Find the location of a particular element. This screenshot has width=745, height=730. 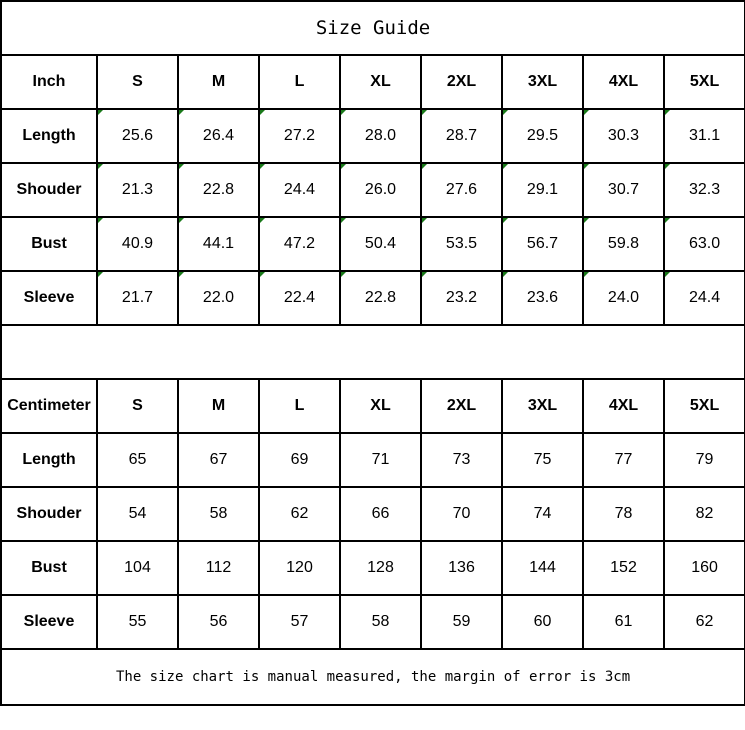

table-row: Length 65 67 69 71 73 75 77 79 is located at coordinates (372, 460).